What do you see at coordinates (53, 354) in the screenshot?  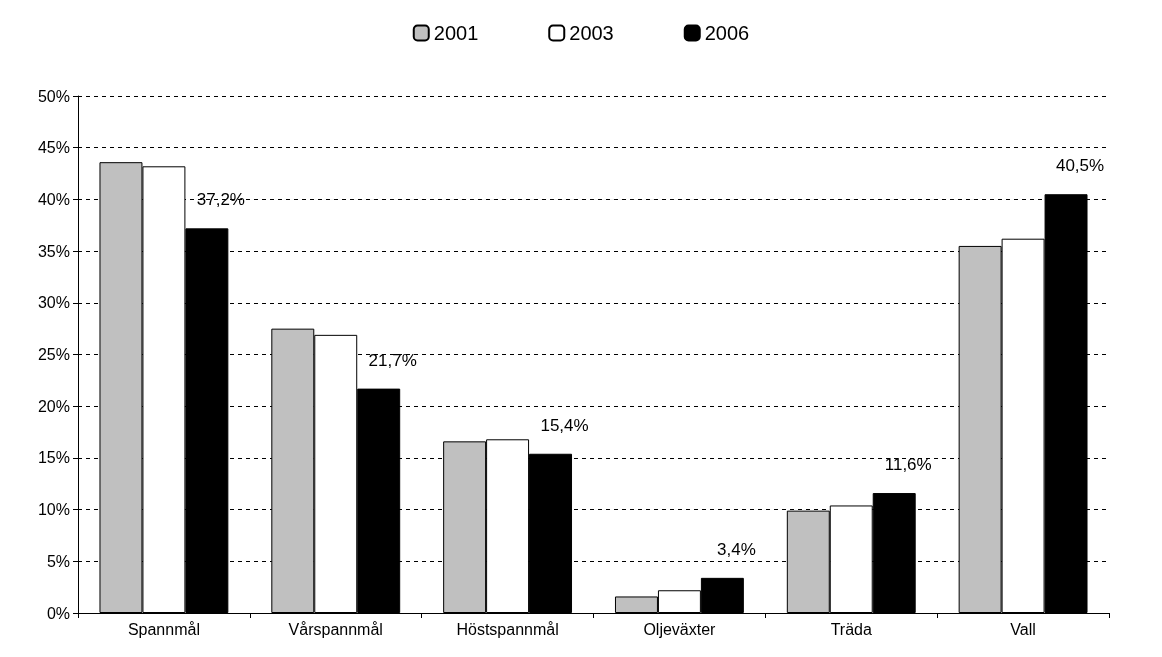 I see `y-tick-label: 25%` at bounding box center [53, 354].